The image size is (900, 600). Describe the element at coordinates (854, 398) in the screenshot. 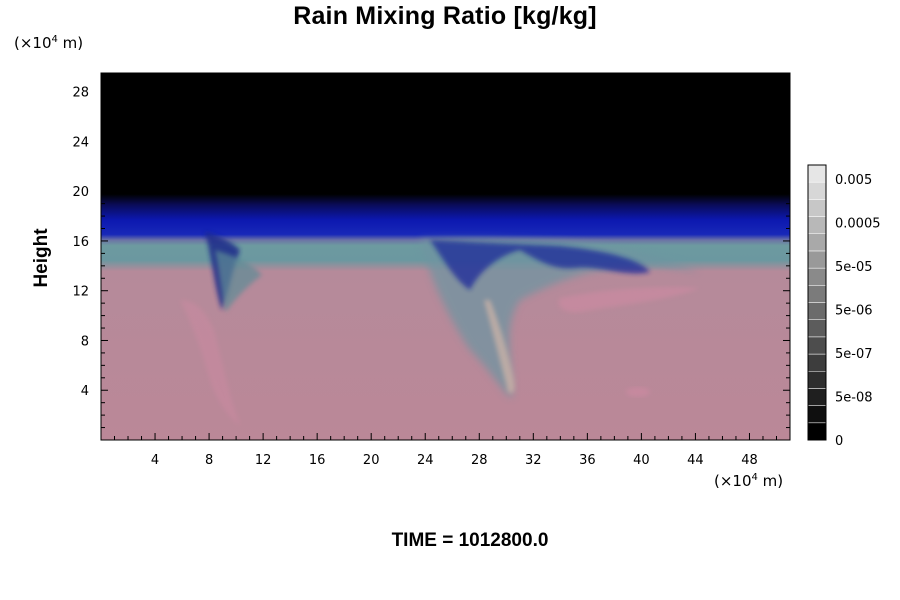

I see `colorbar-label: 5e-08` at that location.